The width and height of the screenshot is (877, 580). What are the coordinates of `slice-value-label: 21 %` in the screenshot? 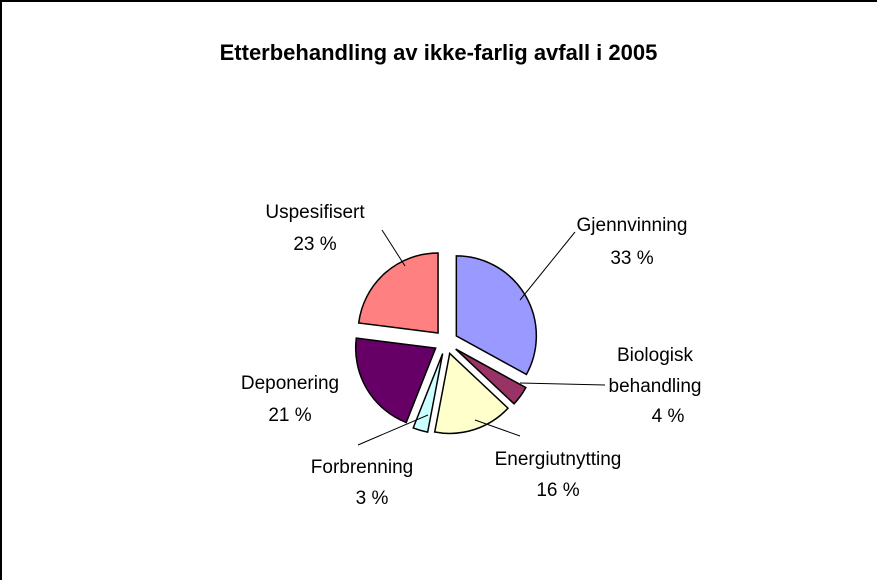 It's located at (290, 415).